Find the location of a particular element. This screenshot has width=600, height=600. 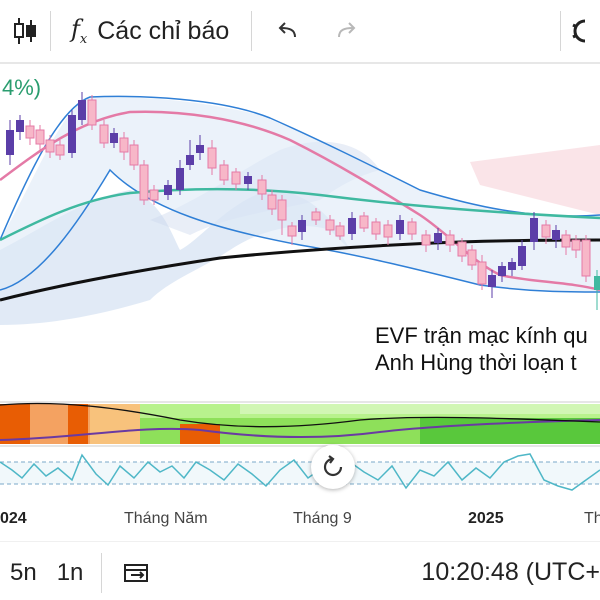

timeframe-5n: 5n is located at coordinates (23, 572).